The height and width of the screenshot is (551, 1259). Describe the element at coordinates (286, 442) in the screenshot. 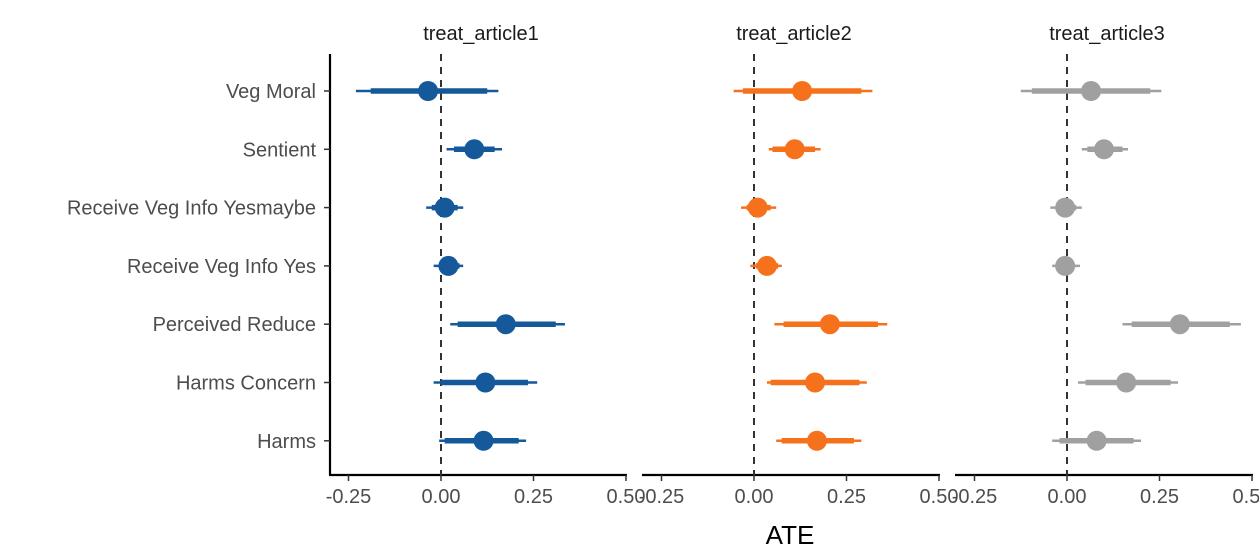

I see `category-label: Harms` at that location.